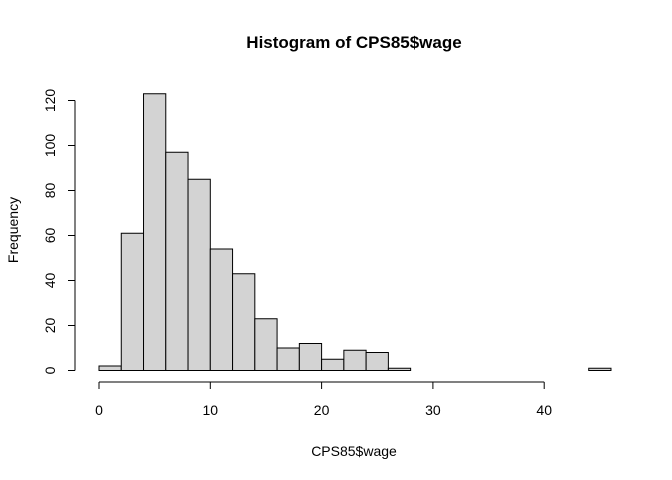 The height and width of the screenshot is (480, 672). What do you see at coordinates (353, 42) in the screenshot?
I see `chart-title: Histogram of CPS85$wage` at bounding box center [353, 42].